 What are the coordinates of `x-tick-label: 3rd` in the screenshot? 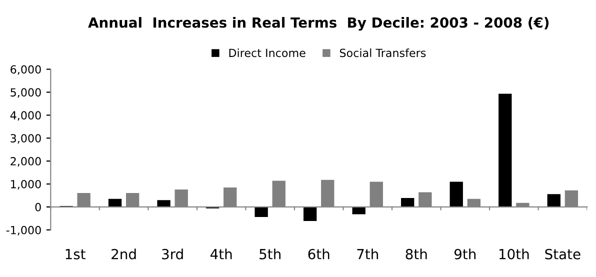 It's located at (172, 254).